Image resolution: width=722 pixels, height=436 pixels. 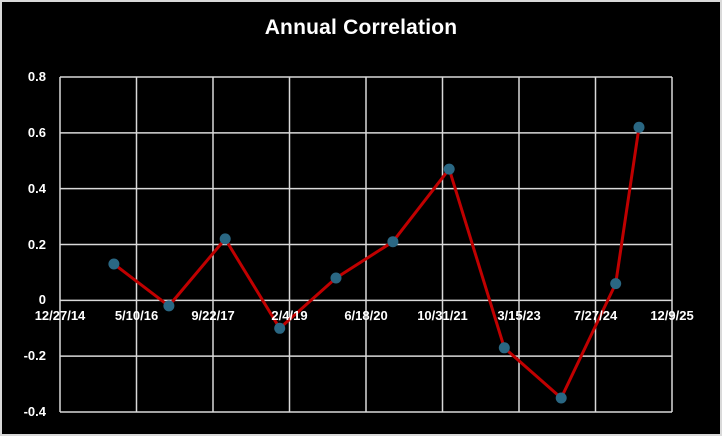 What do you see at coordinates (672, 315) in the screenshot?
I see `x-tick-label: 12/9/25` at bounding box center [672, 315].